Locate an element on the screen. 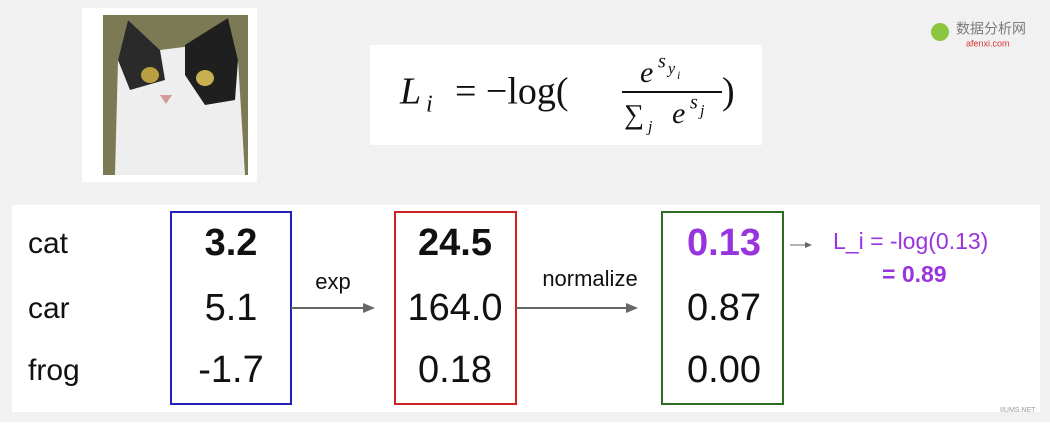  probability: 0.13 is located at coordinates (724, 243).